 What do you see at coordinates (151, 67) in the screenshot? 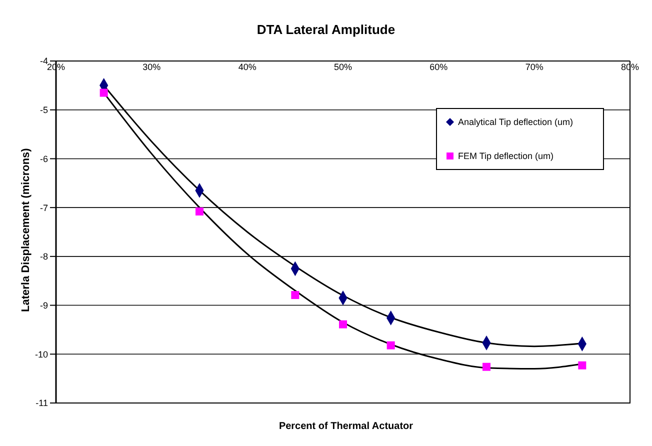
I see `x-tick-label: 30%` at bounding box center [151, 67].